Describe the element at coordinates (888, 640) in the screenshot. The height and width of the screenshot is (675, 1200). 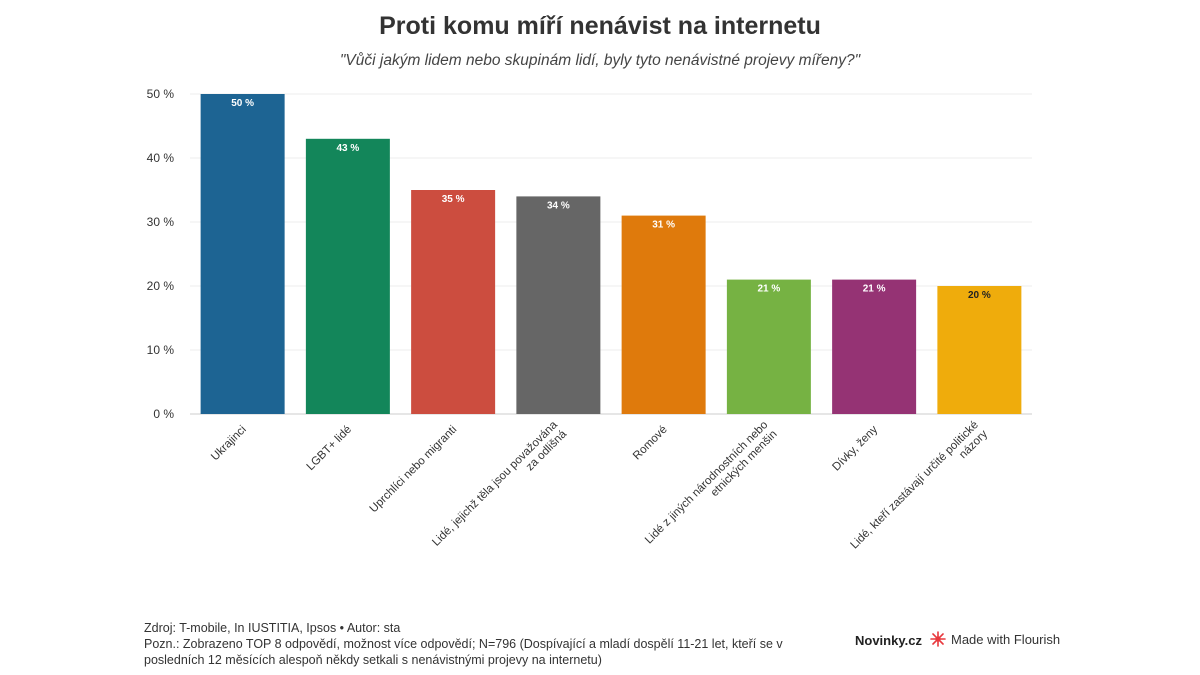
I see `novinky-brand: Novinky.cz` at that location.